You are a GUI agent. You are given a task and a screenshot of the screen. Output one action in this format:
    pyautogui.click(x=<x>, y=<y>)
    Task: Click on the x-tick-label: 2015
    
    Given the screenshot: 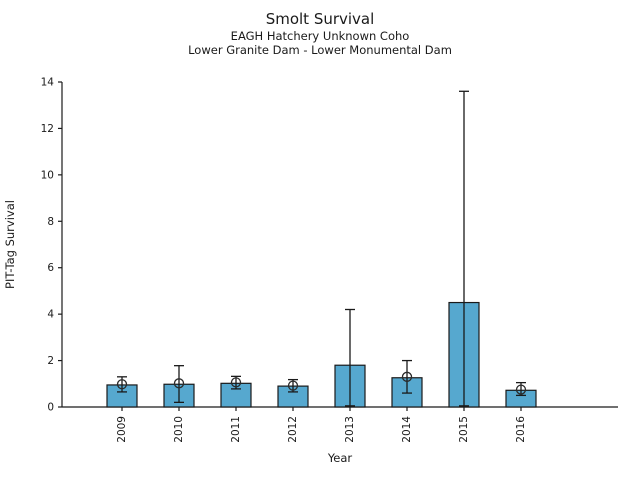 What is the action you would take?
    pyautogui.click(x=464, y=429)
    